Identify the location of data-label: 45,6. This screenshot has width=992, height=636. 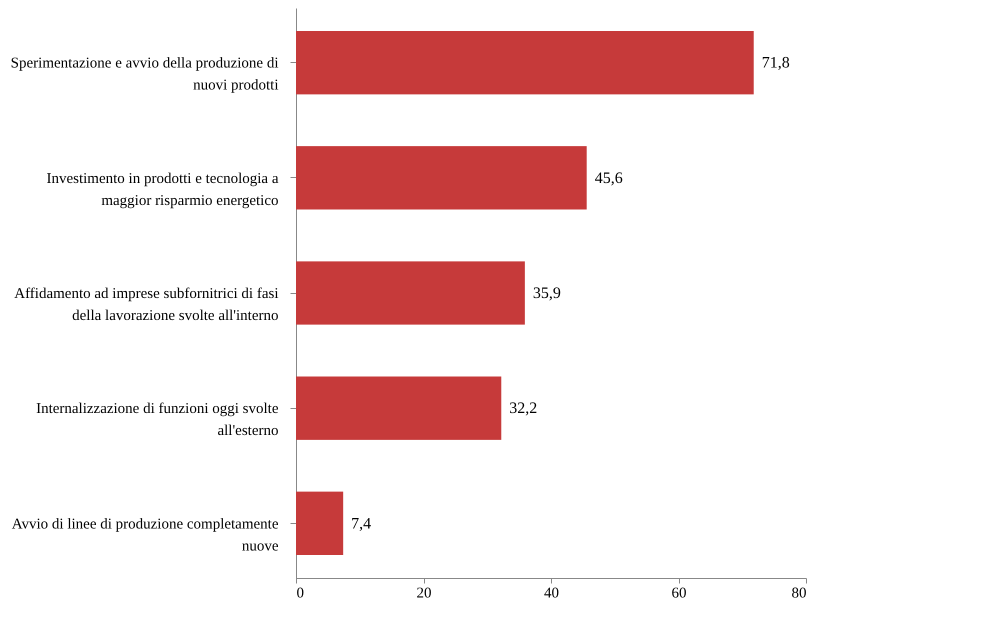
(608, 178).